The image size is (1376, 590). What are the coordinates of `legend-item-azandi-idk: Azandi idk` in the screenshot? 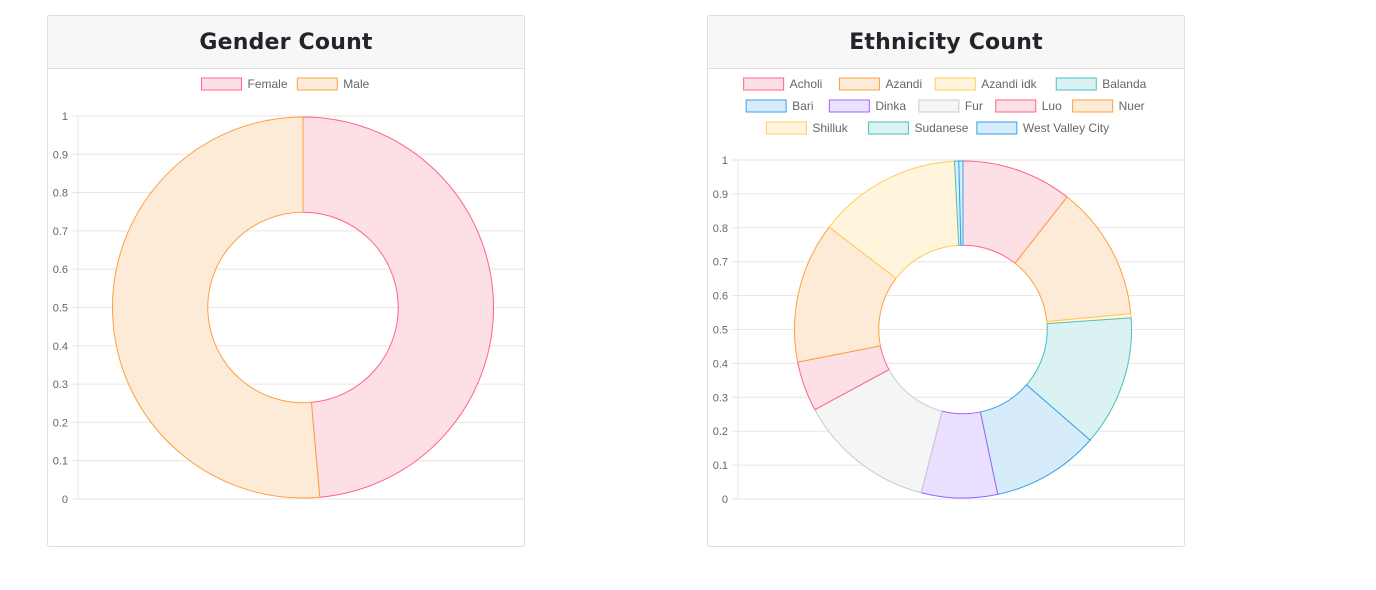 It's located at (986, 84).